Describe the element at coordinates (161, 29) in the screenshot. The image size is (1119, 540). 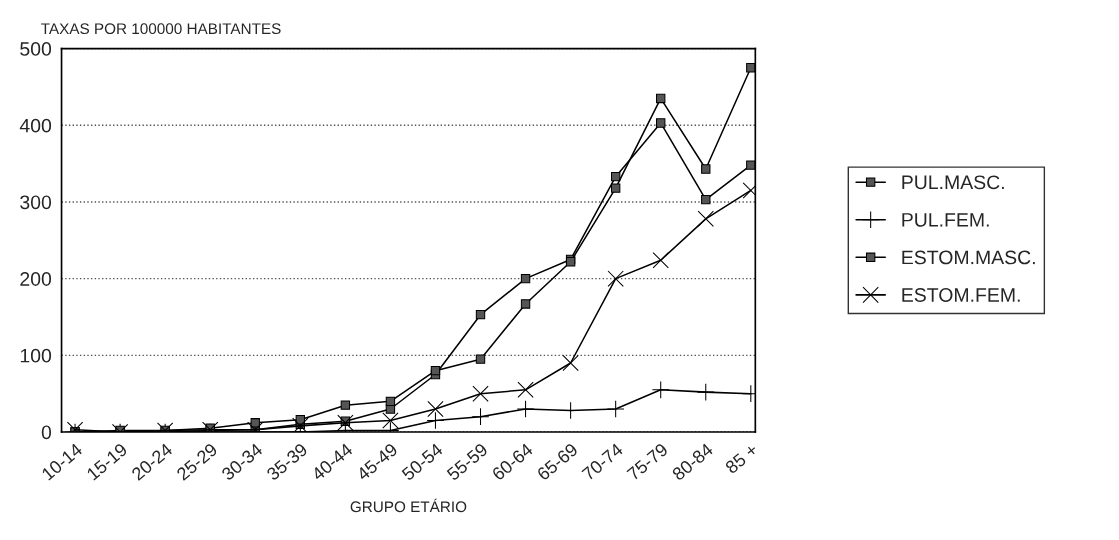
I see `y-axis-title: TAXAS POR 100000 HABITANTES` at that location.